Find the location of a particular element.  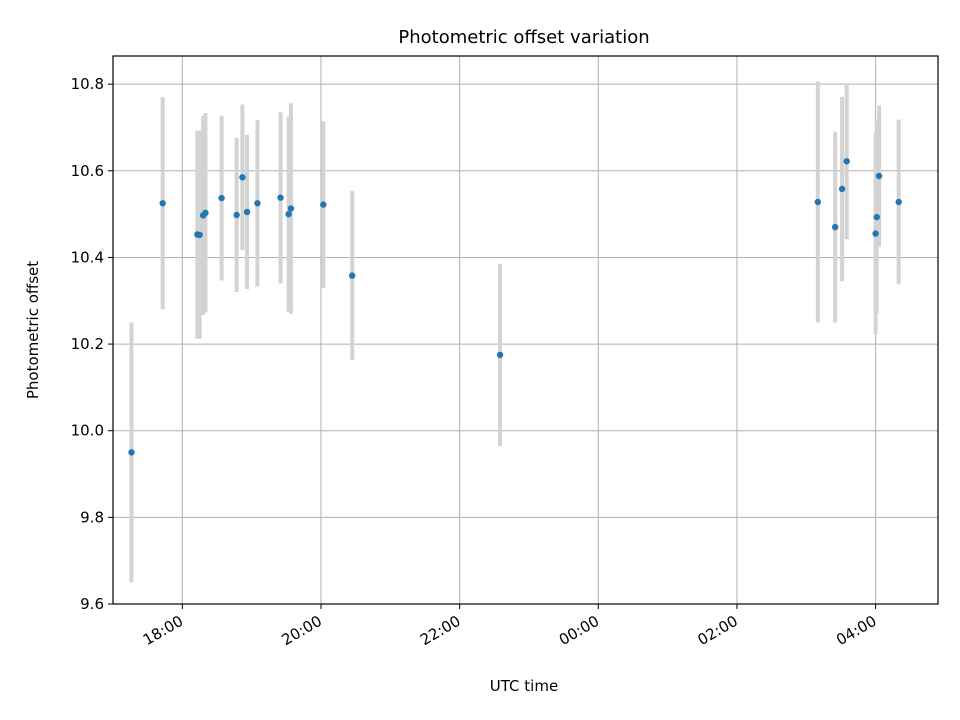

y-tick-label: 10.6 is located at coordinates (87, 171).